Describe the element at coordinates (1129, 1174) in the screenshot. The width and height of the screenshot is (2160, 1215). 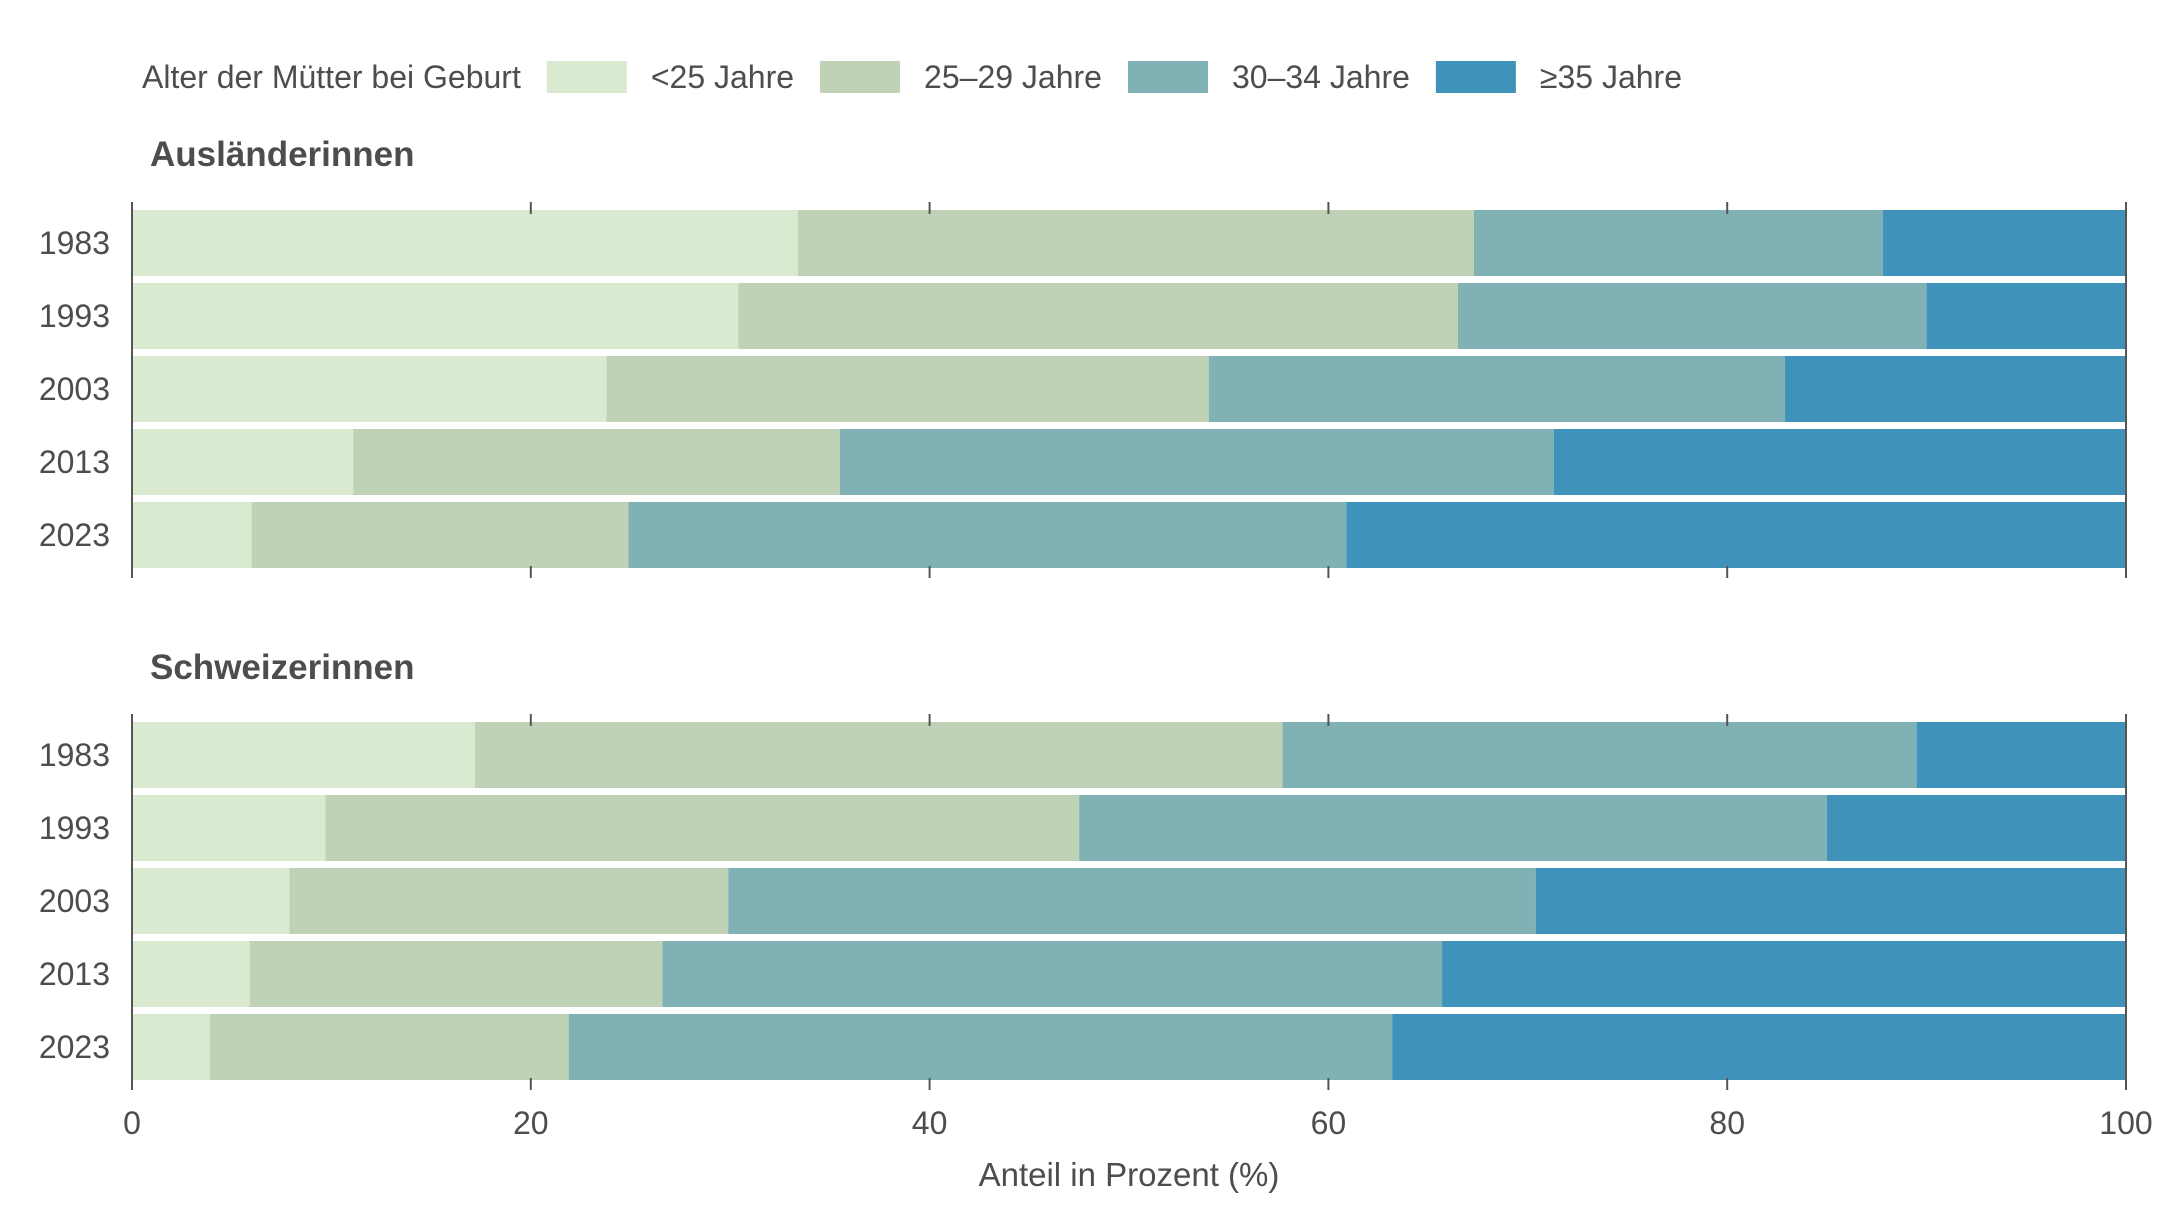
I see `x-axis-title: Anteil in Prozent (%)` at that location.